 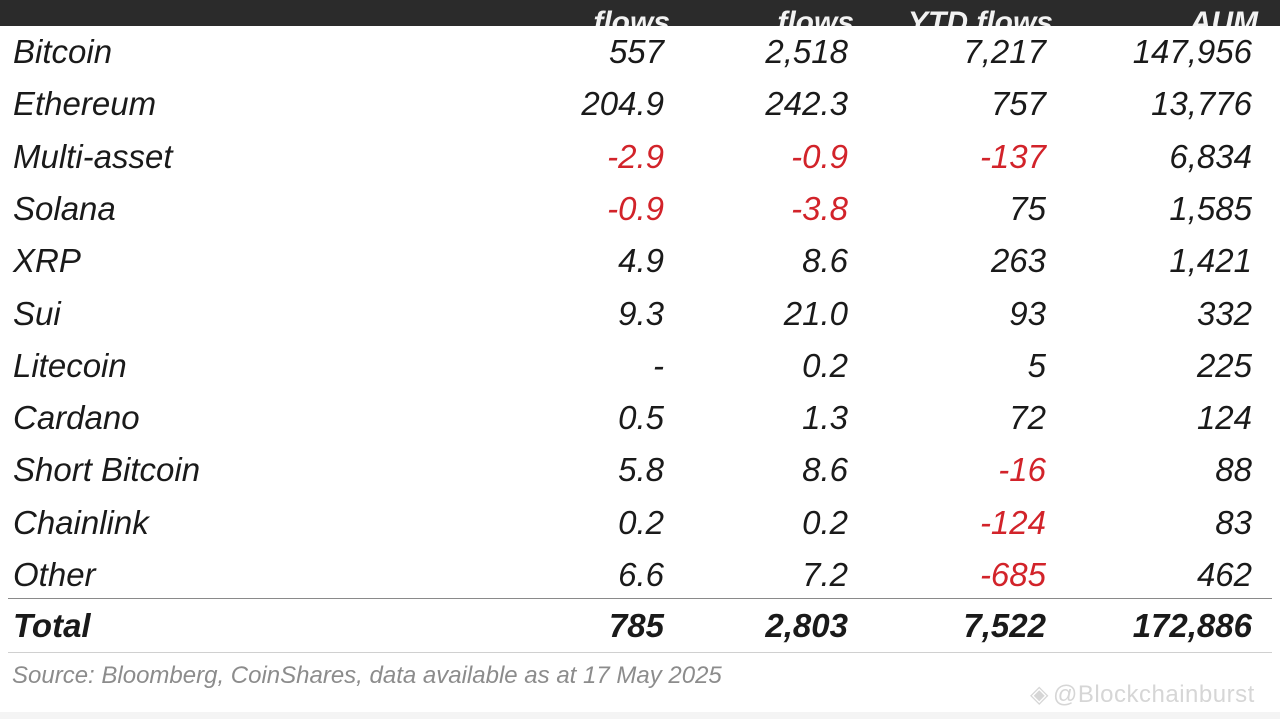 I want to click on watermark: ◈ @Blockchainburst, so click(x=1142, y=694).